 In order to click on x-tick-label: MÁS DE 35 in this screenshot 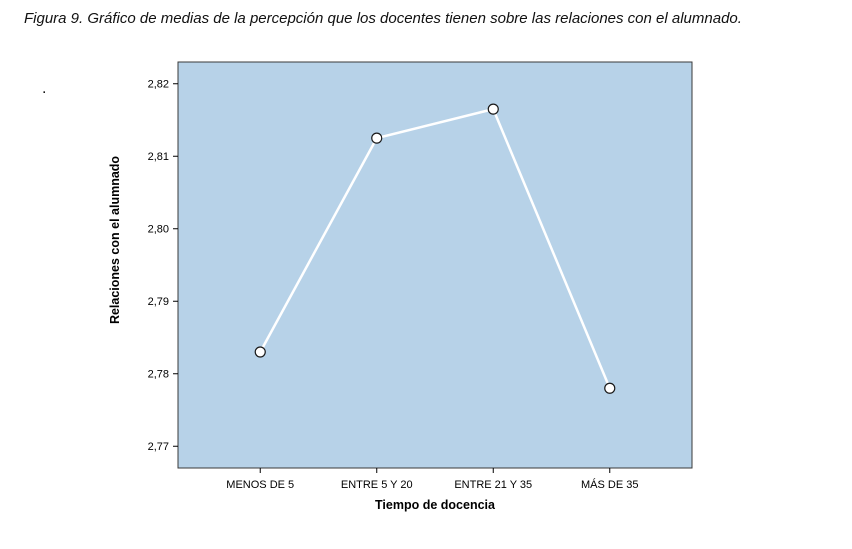, I will do `click(609, 484)`.